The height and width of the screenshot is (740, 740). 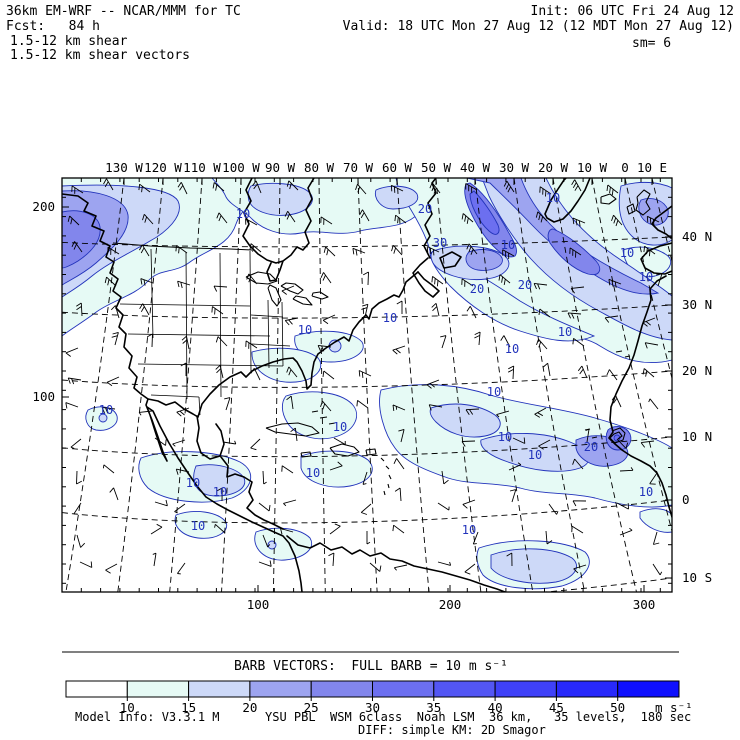 I want to click on great-lakes, so click(x=287, y=289).